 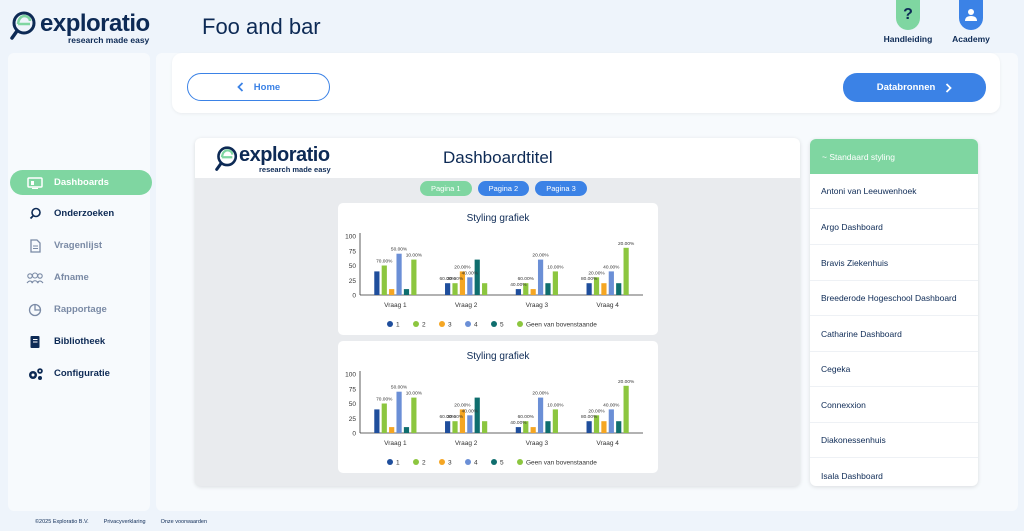 I want to click on legend-label: 5, so click(x=502, y=325).